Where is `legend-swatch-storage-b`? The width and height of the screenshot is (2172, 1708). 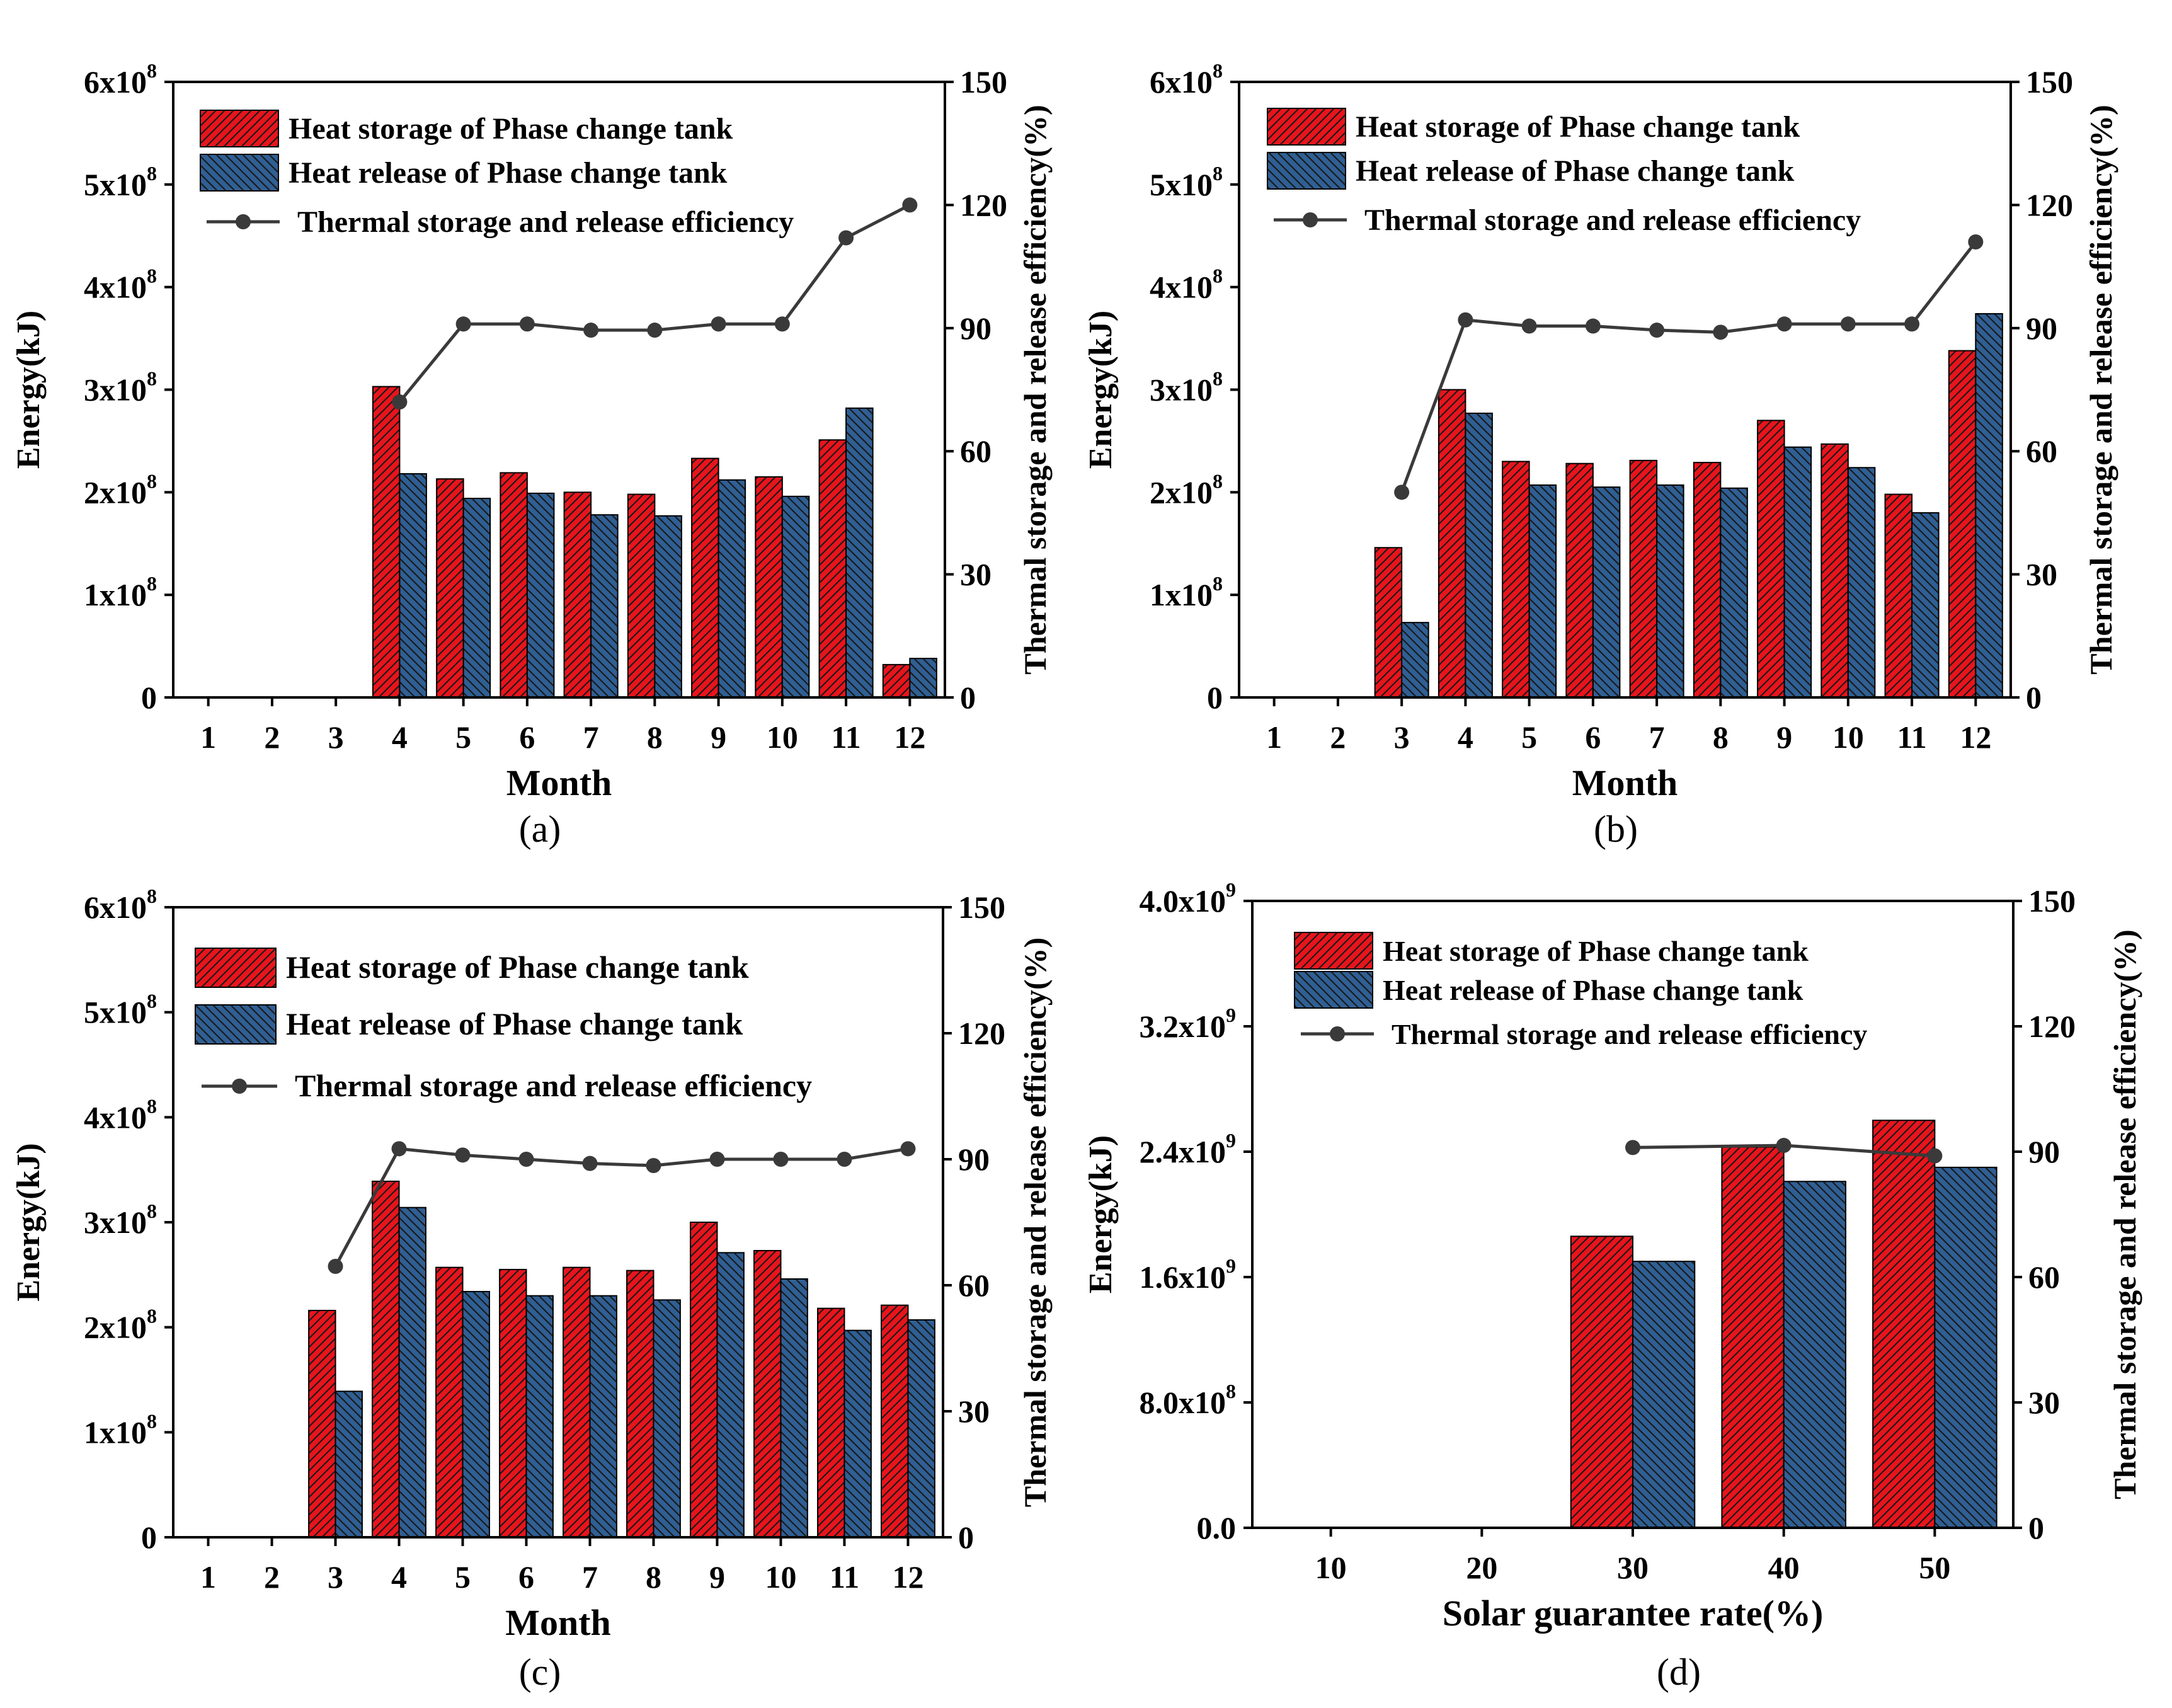
legend-swatch-storage-b is located at coordinates (1306, 127).